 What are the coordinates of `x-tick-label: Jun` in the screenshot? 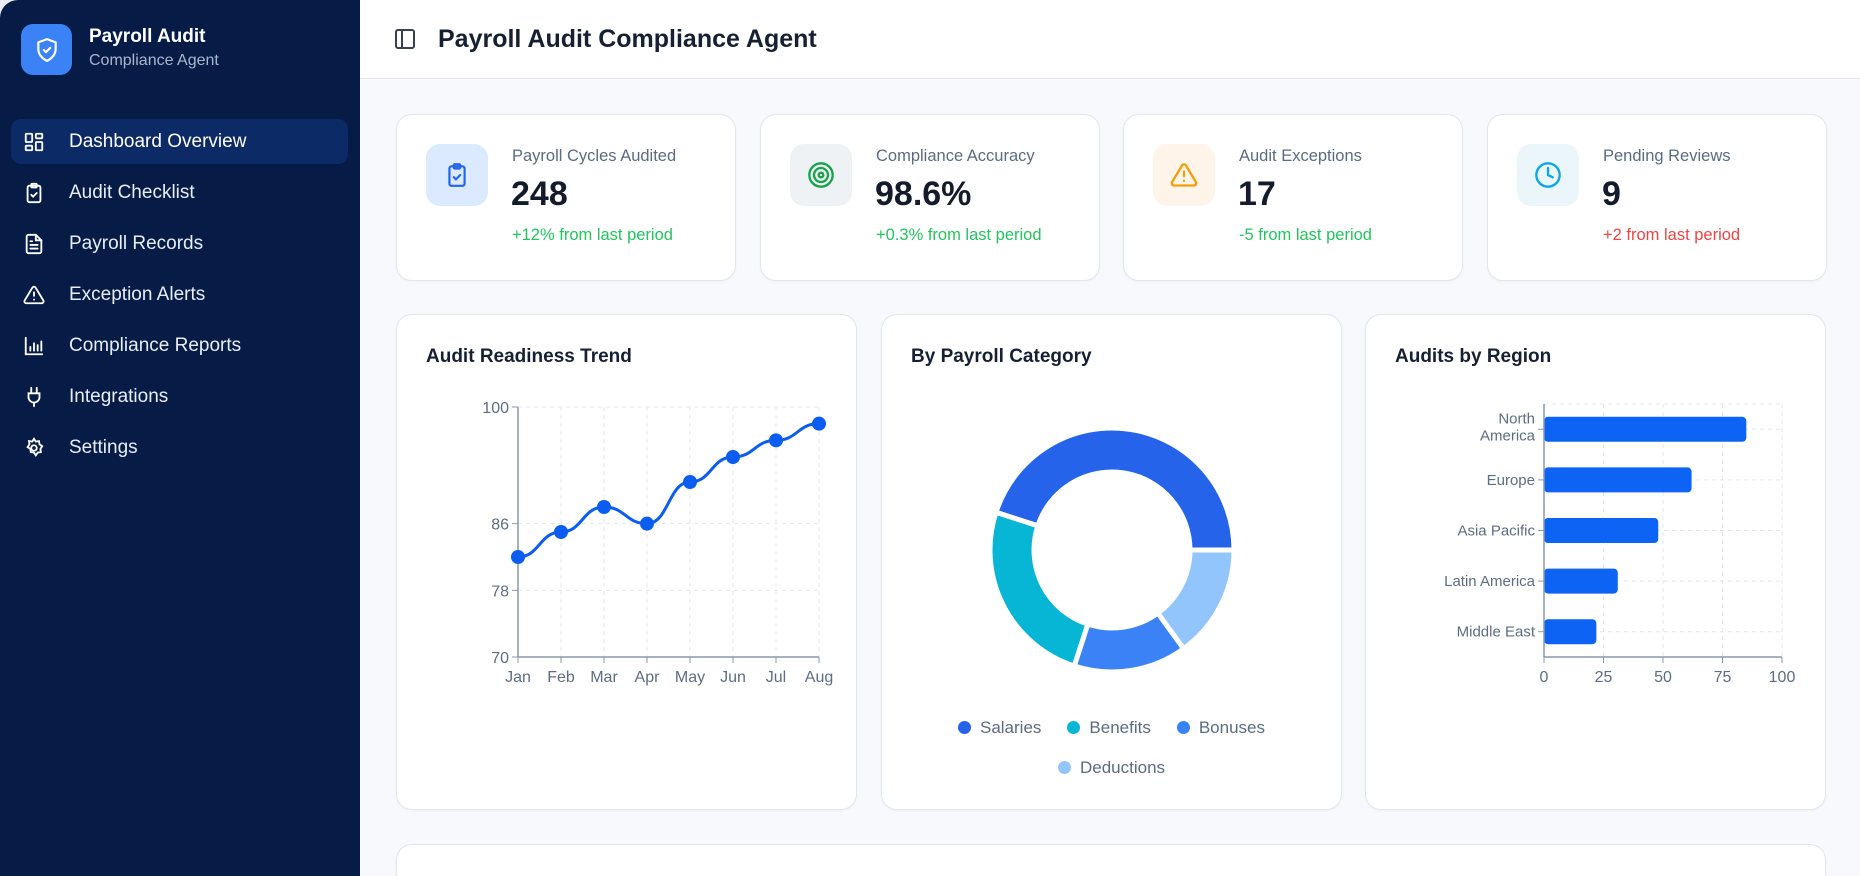 It's located at (733, 677).